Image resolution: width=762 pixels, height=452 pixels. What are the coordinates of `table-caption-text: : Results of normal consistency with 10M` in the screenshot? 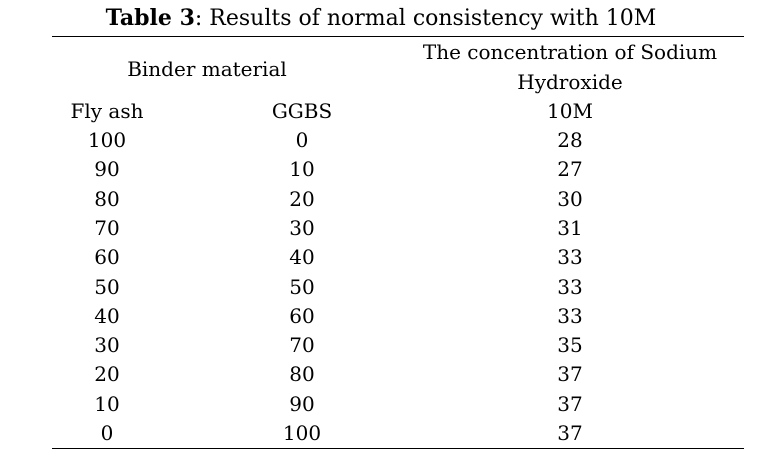 It's located at (425, 18).